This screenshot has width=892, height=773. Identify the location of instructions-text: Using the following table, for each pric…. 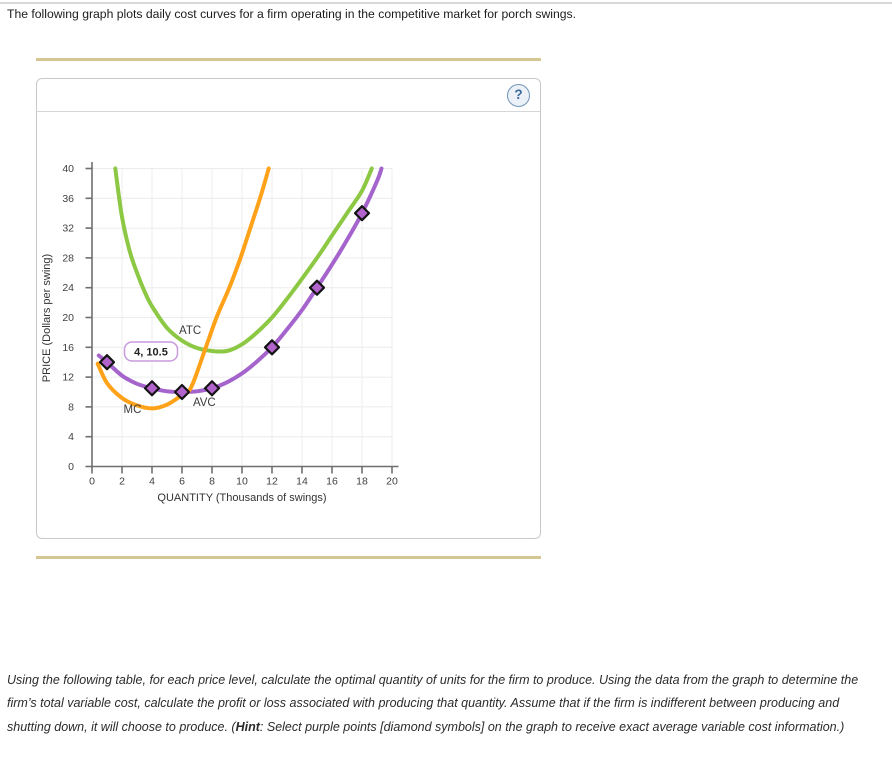
(446, 704).